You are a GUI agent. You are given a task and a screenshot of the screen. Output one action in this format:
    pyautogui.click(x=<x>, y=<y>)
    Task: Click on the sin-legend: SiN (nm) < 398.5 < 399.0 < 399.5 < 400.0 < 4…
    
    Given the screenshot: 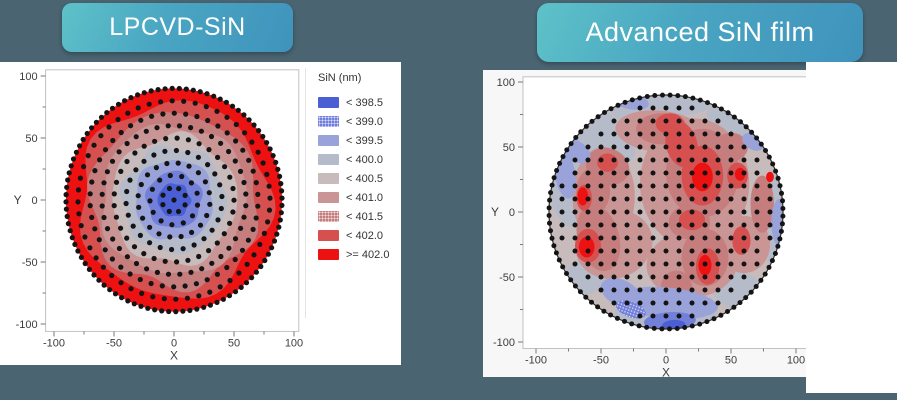 What is the action you would take?
    pyautogui.click(x=353, y=193)
    